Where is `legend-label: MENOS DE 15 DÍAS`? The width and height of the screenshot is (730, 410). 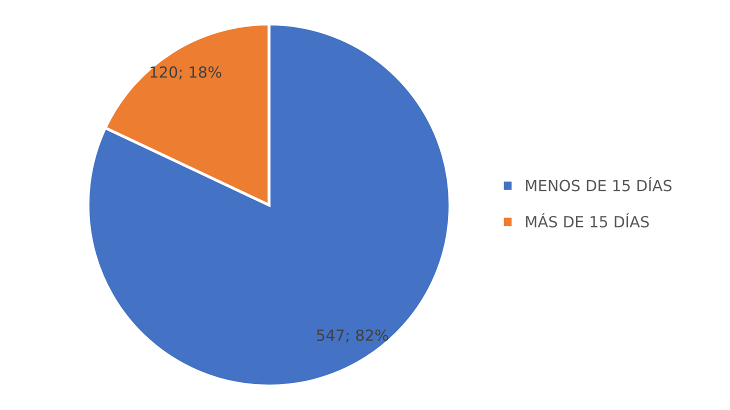 legend-label: MENOS DE 15 DÍAS is located at coordinates (599, 184).